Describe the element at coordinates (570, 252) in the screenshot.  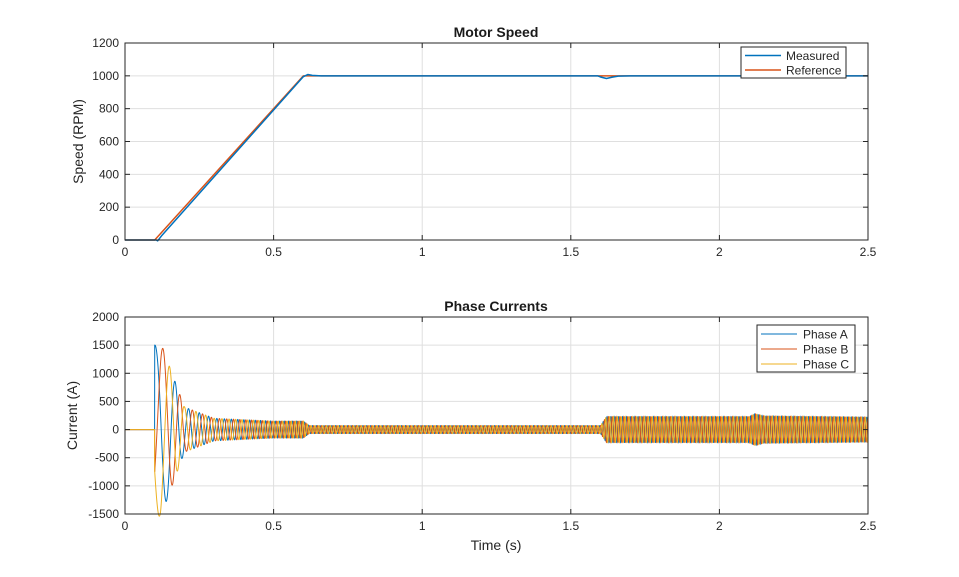
I see `speed-x-tick-label: 1.5` at that location.